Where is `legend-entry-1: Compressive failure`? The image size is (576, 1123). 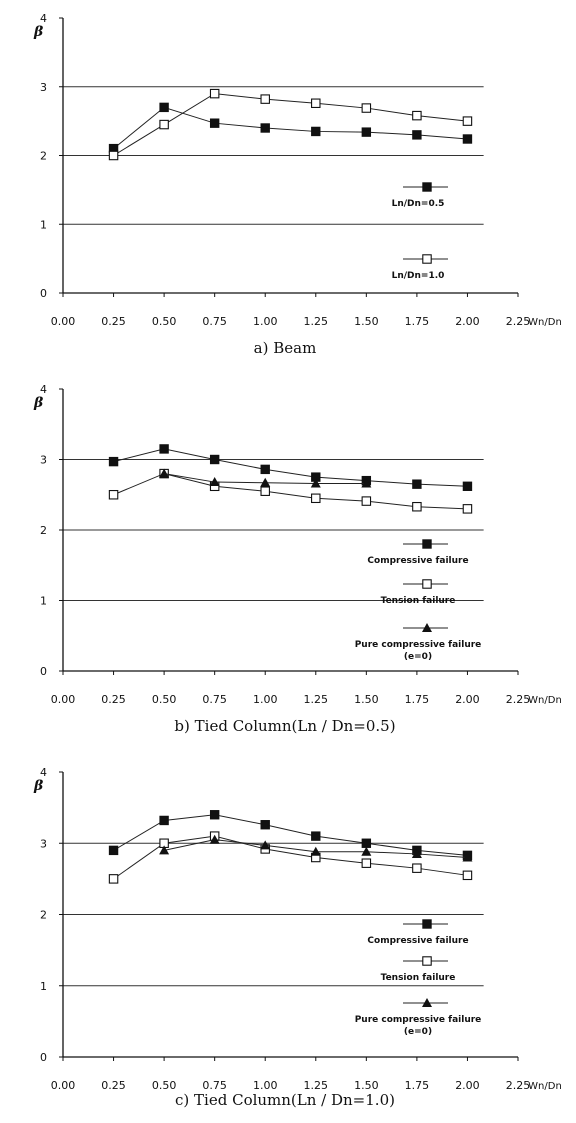
legend-entry-1: Compressive failure is located at coordinates (418, 932).